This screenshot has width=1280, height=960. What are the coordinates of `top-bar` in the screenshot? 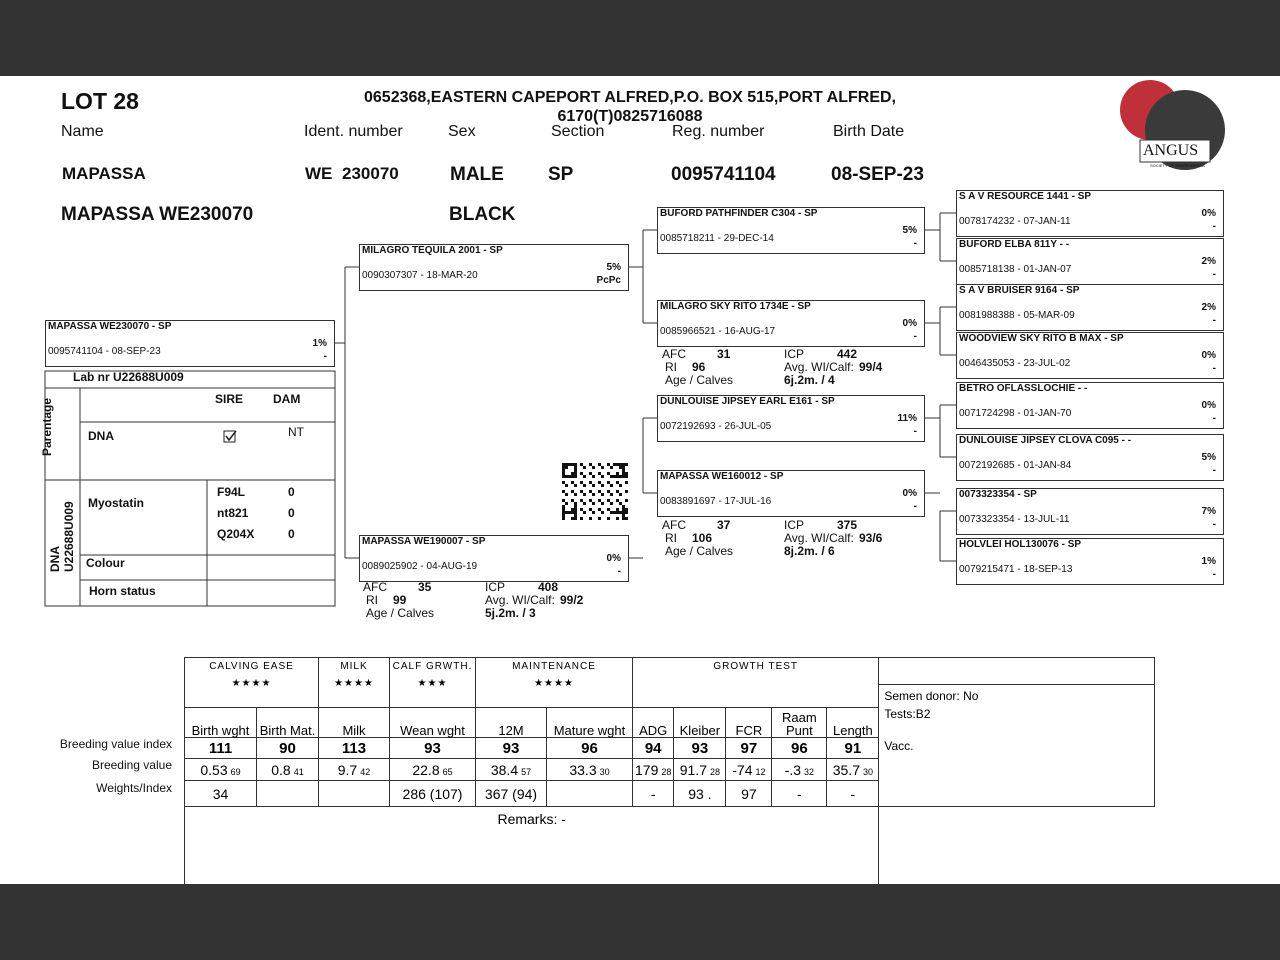 It's located at (640, 38).